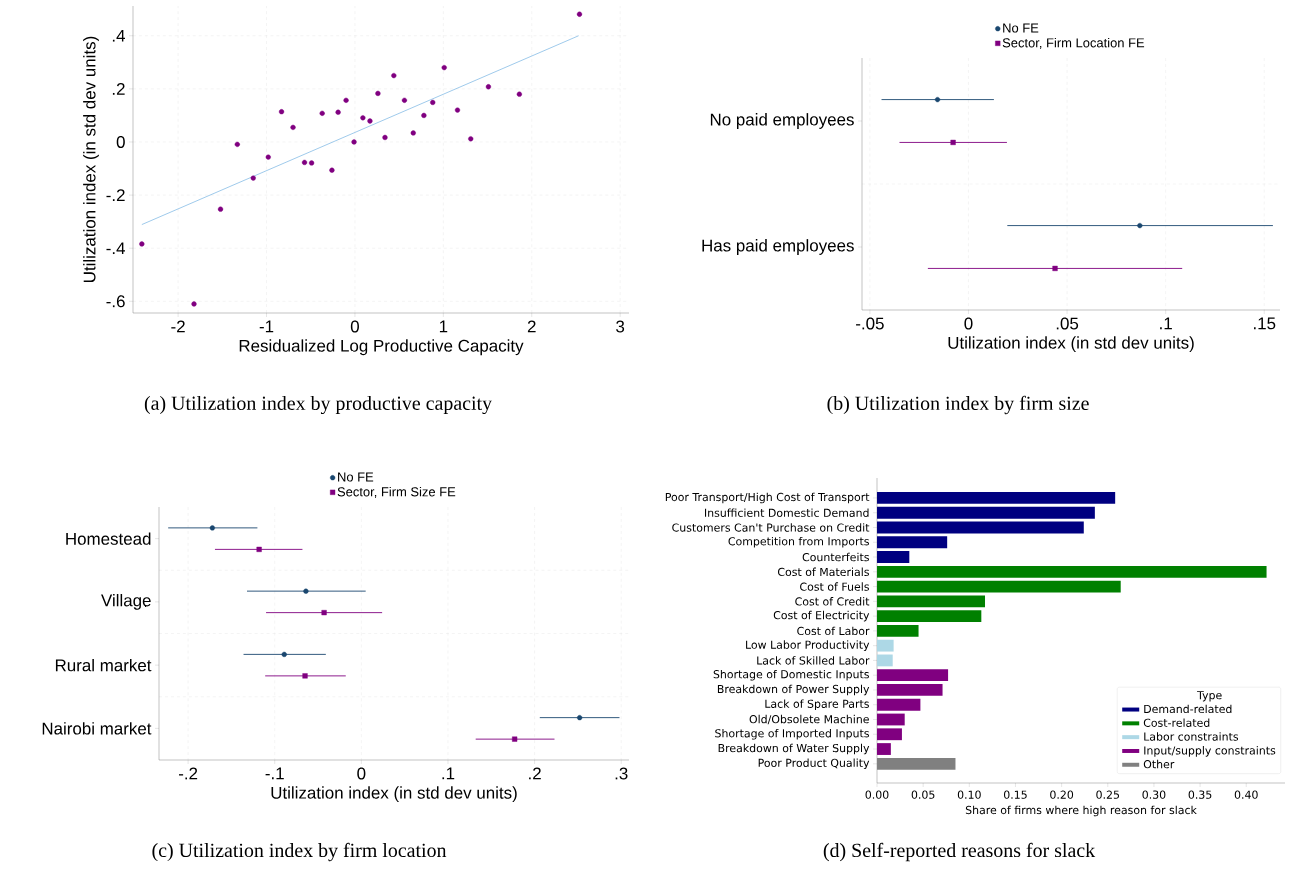 The width and height of the screenshot is (1293, 870). I want to click on y-tick-label: Has paid employees, so click(778, 247).